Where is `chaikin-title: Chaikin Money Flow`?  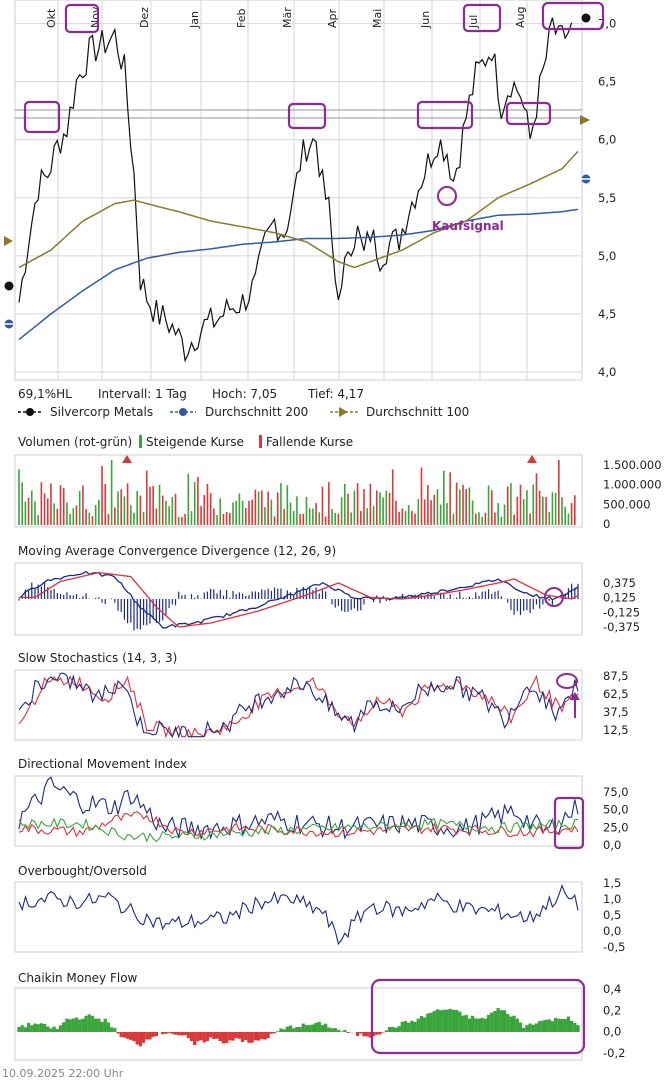
chaikin-title: Chaikin Money Flow is located at coordinates (78, 978).